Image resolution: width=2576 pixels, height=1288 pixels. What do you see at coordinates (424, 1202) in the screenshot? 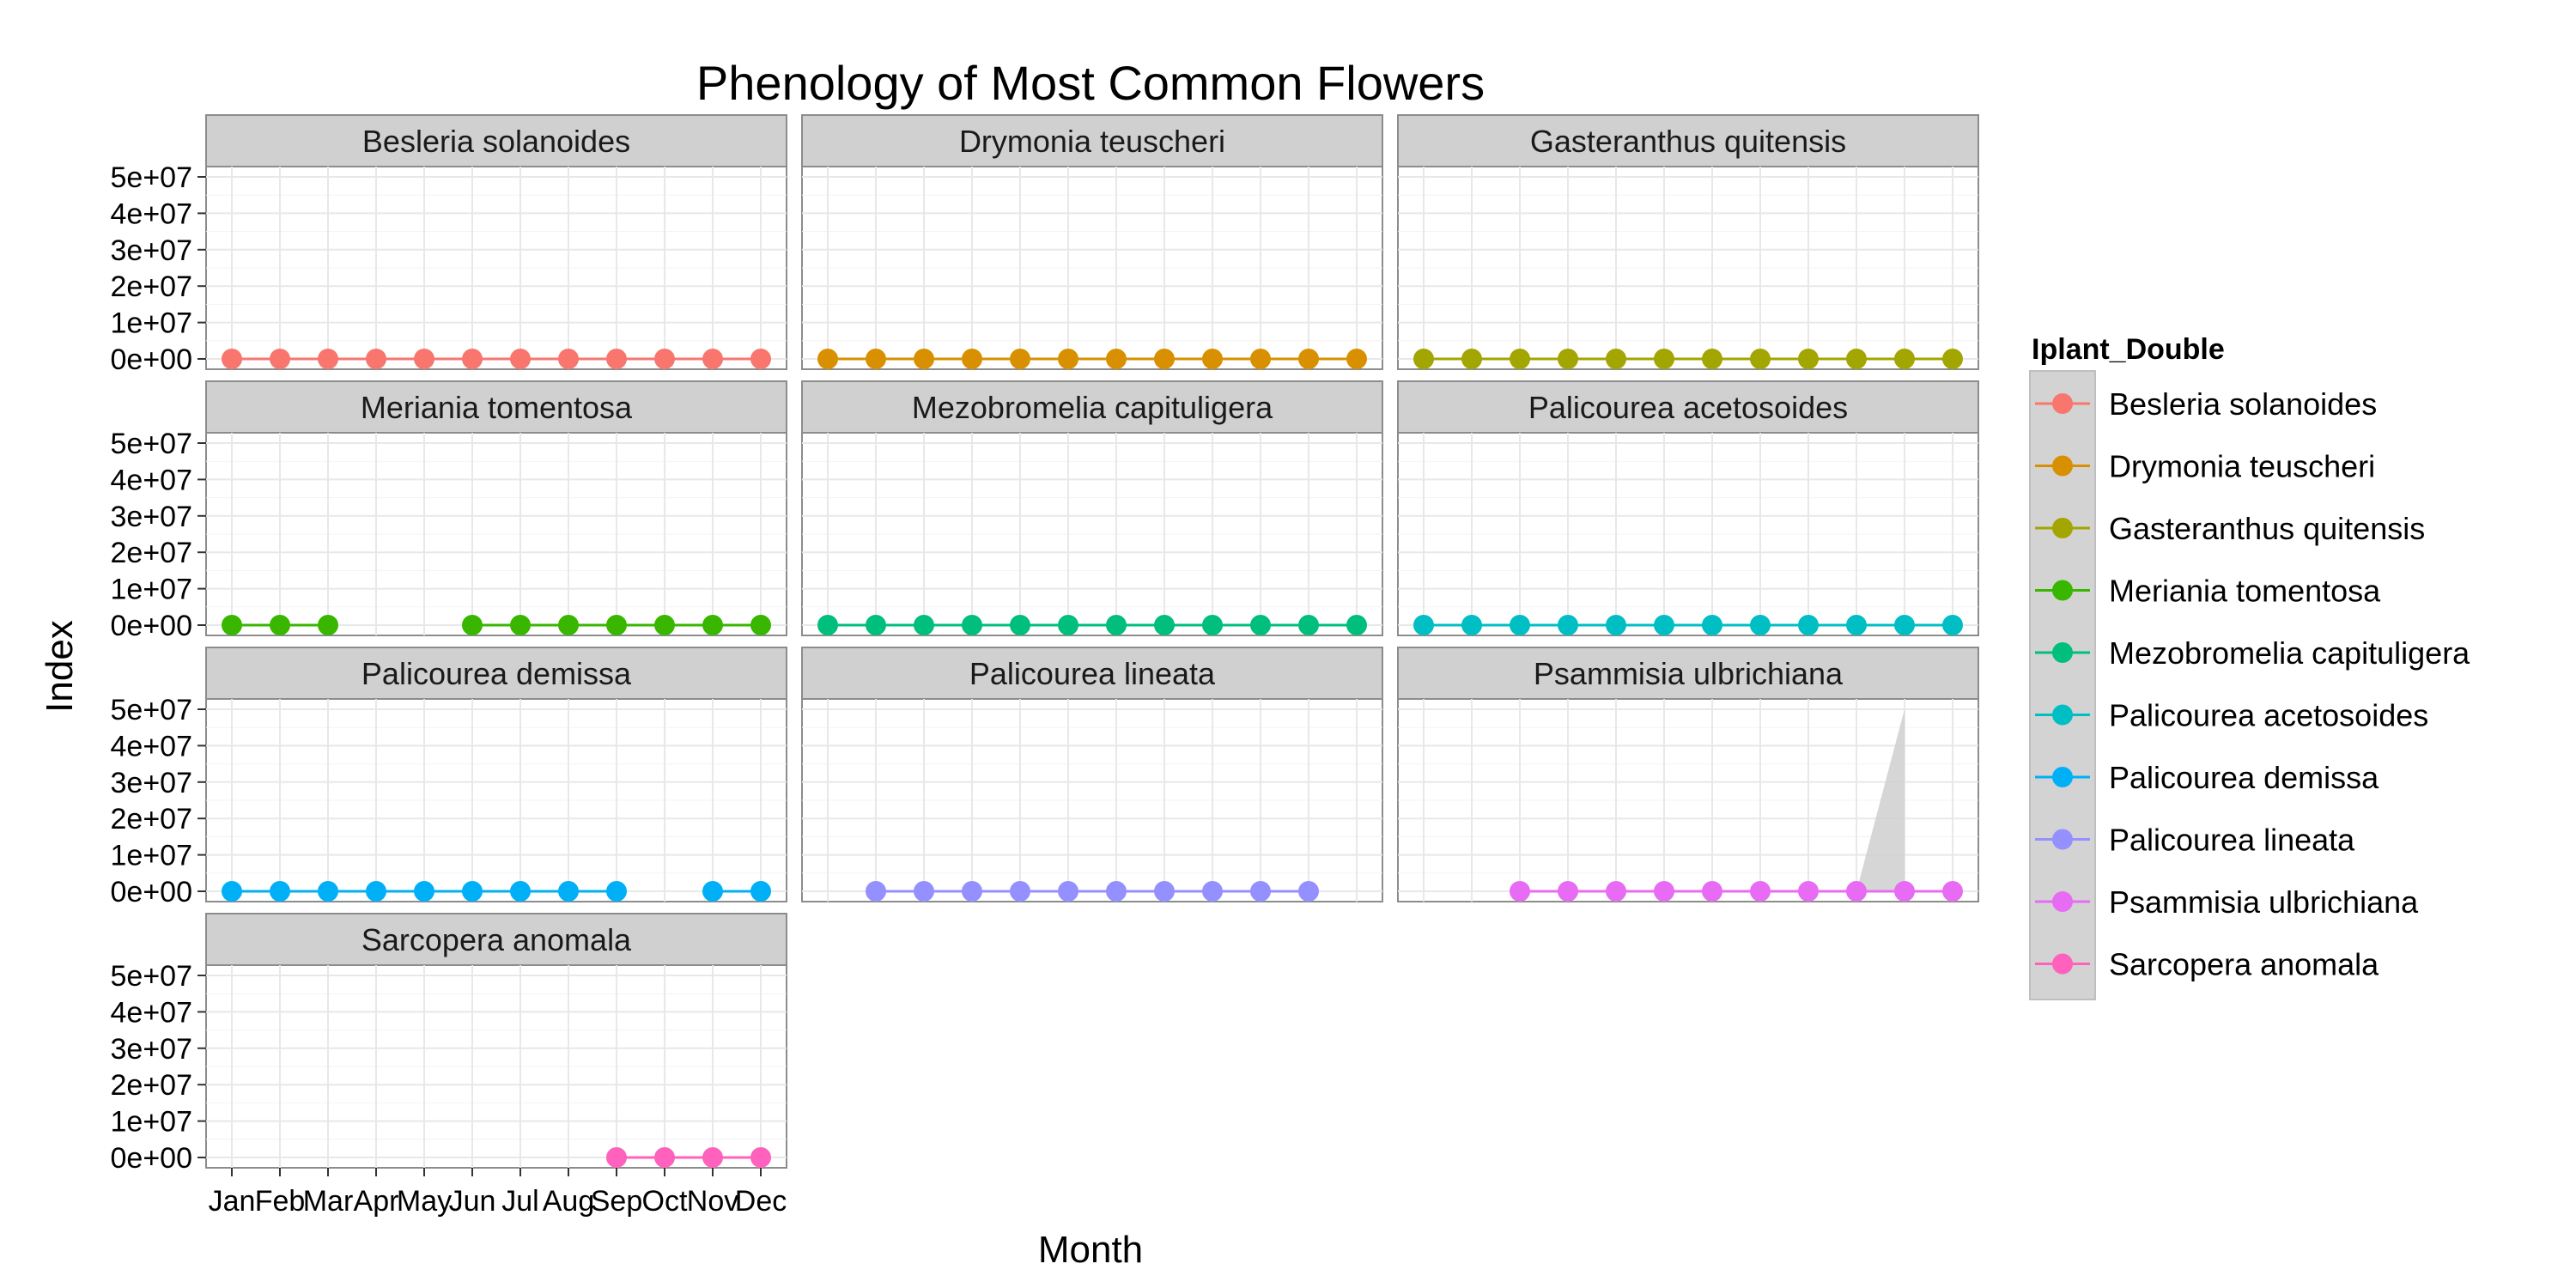
I see `x-tick-label: May` at bounding box center [424, 1202].